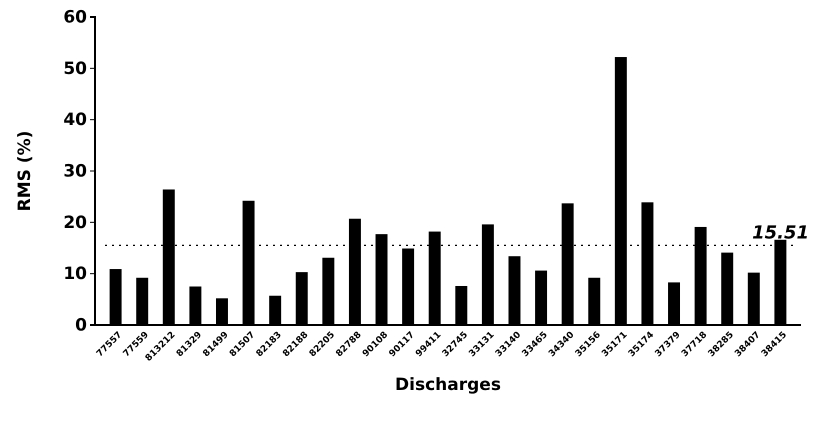 The width and height of the screenshot is (813, 422). I want to click on y-tick-label: 20, so click(75, 222).